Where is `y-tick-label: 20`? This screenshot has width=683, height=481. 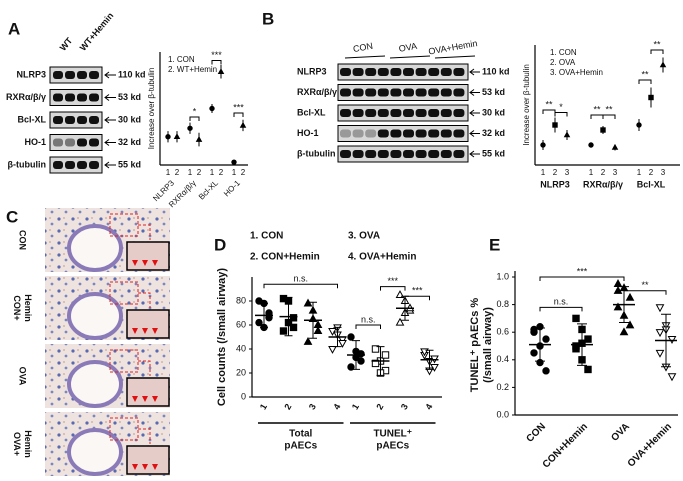 y-tick-label: 20 is located at coordinates (241, 372).